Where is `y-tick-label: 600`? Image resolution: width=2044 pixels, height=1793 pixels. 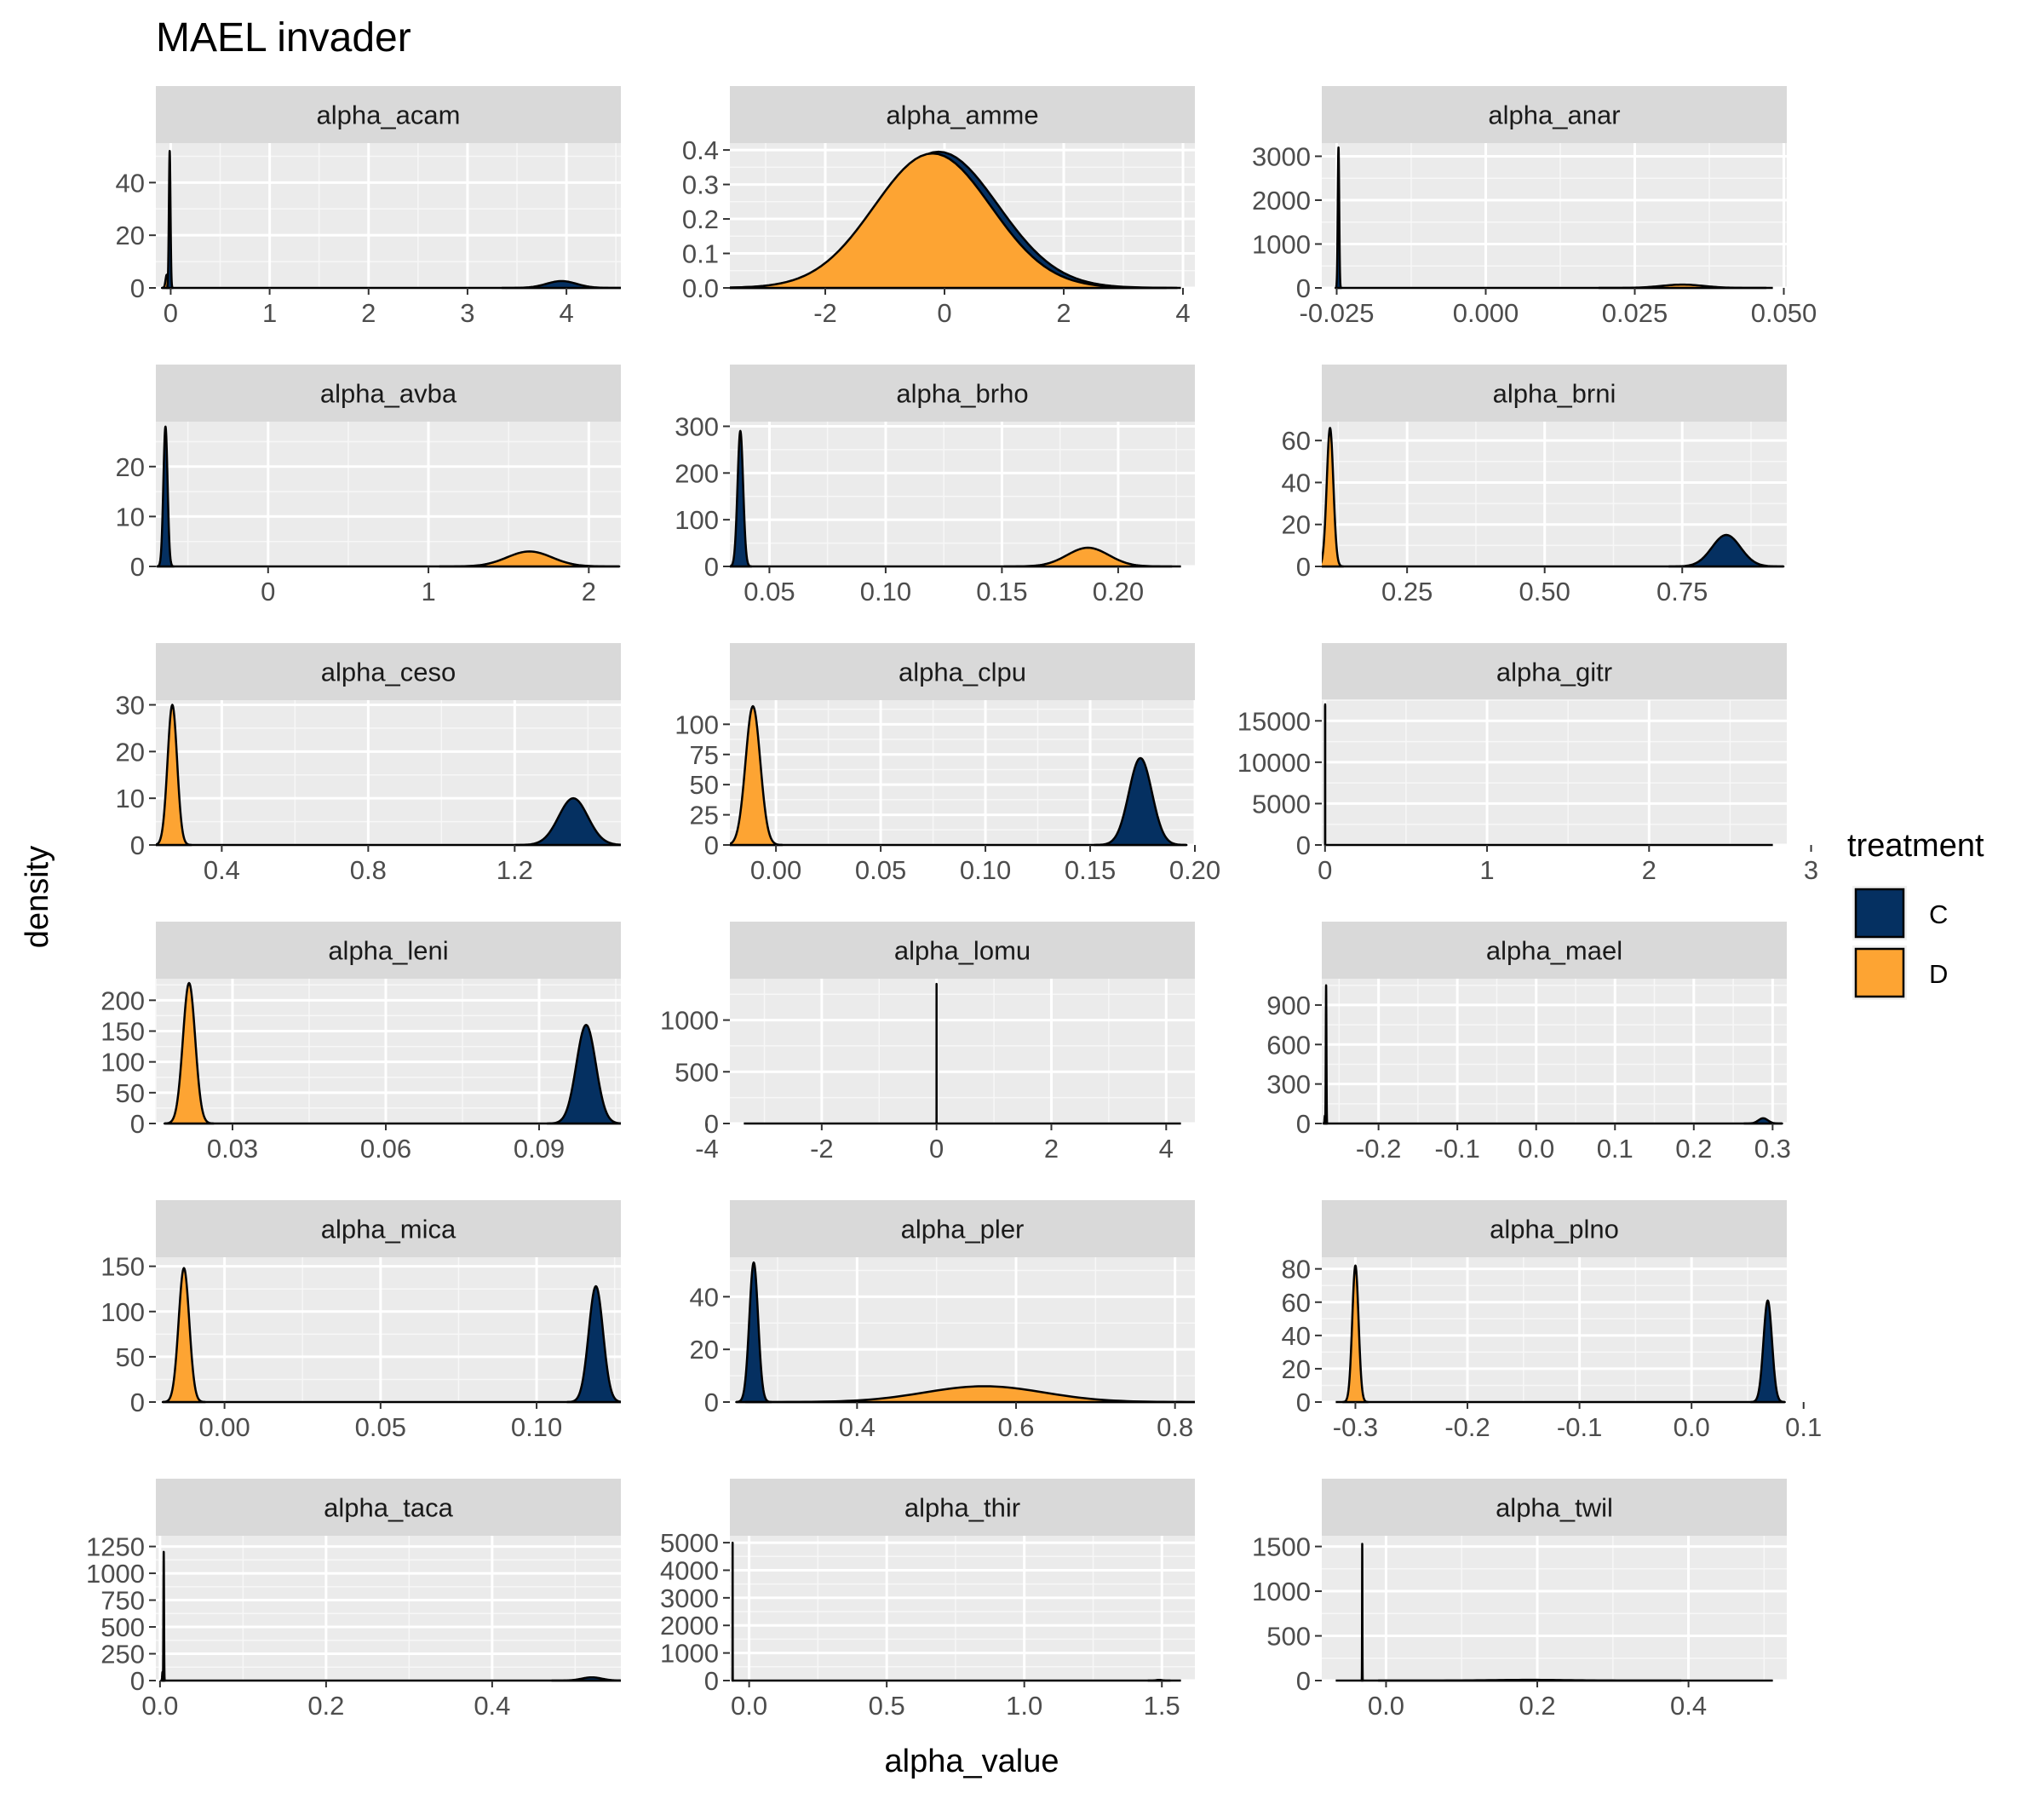
y-tick-label: 600 is located at coordinates (1288, 1045).